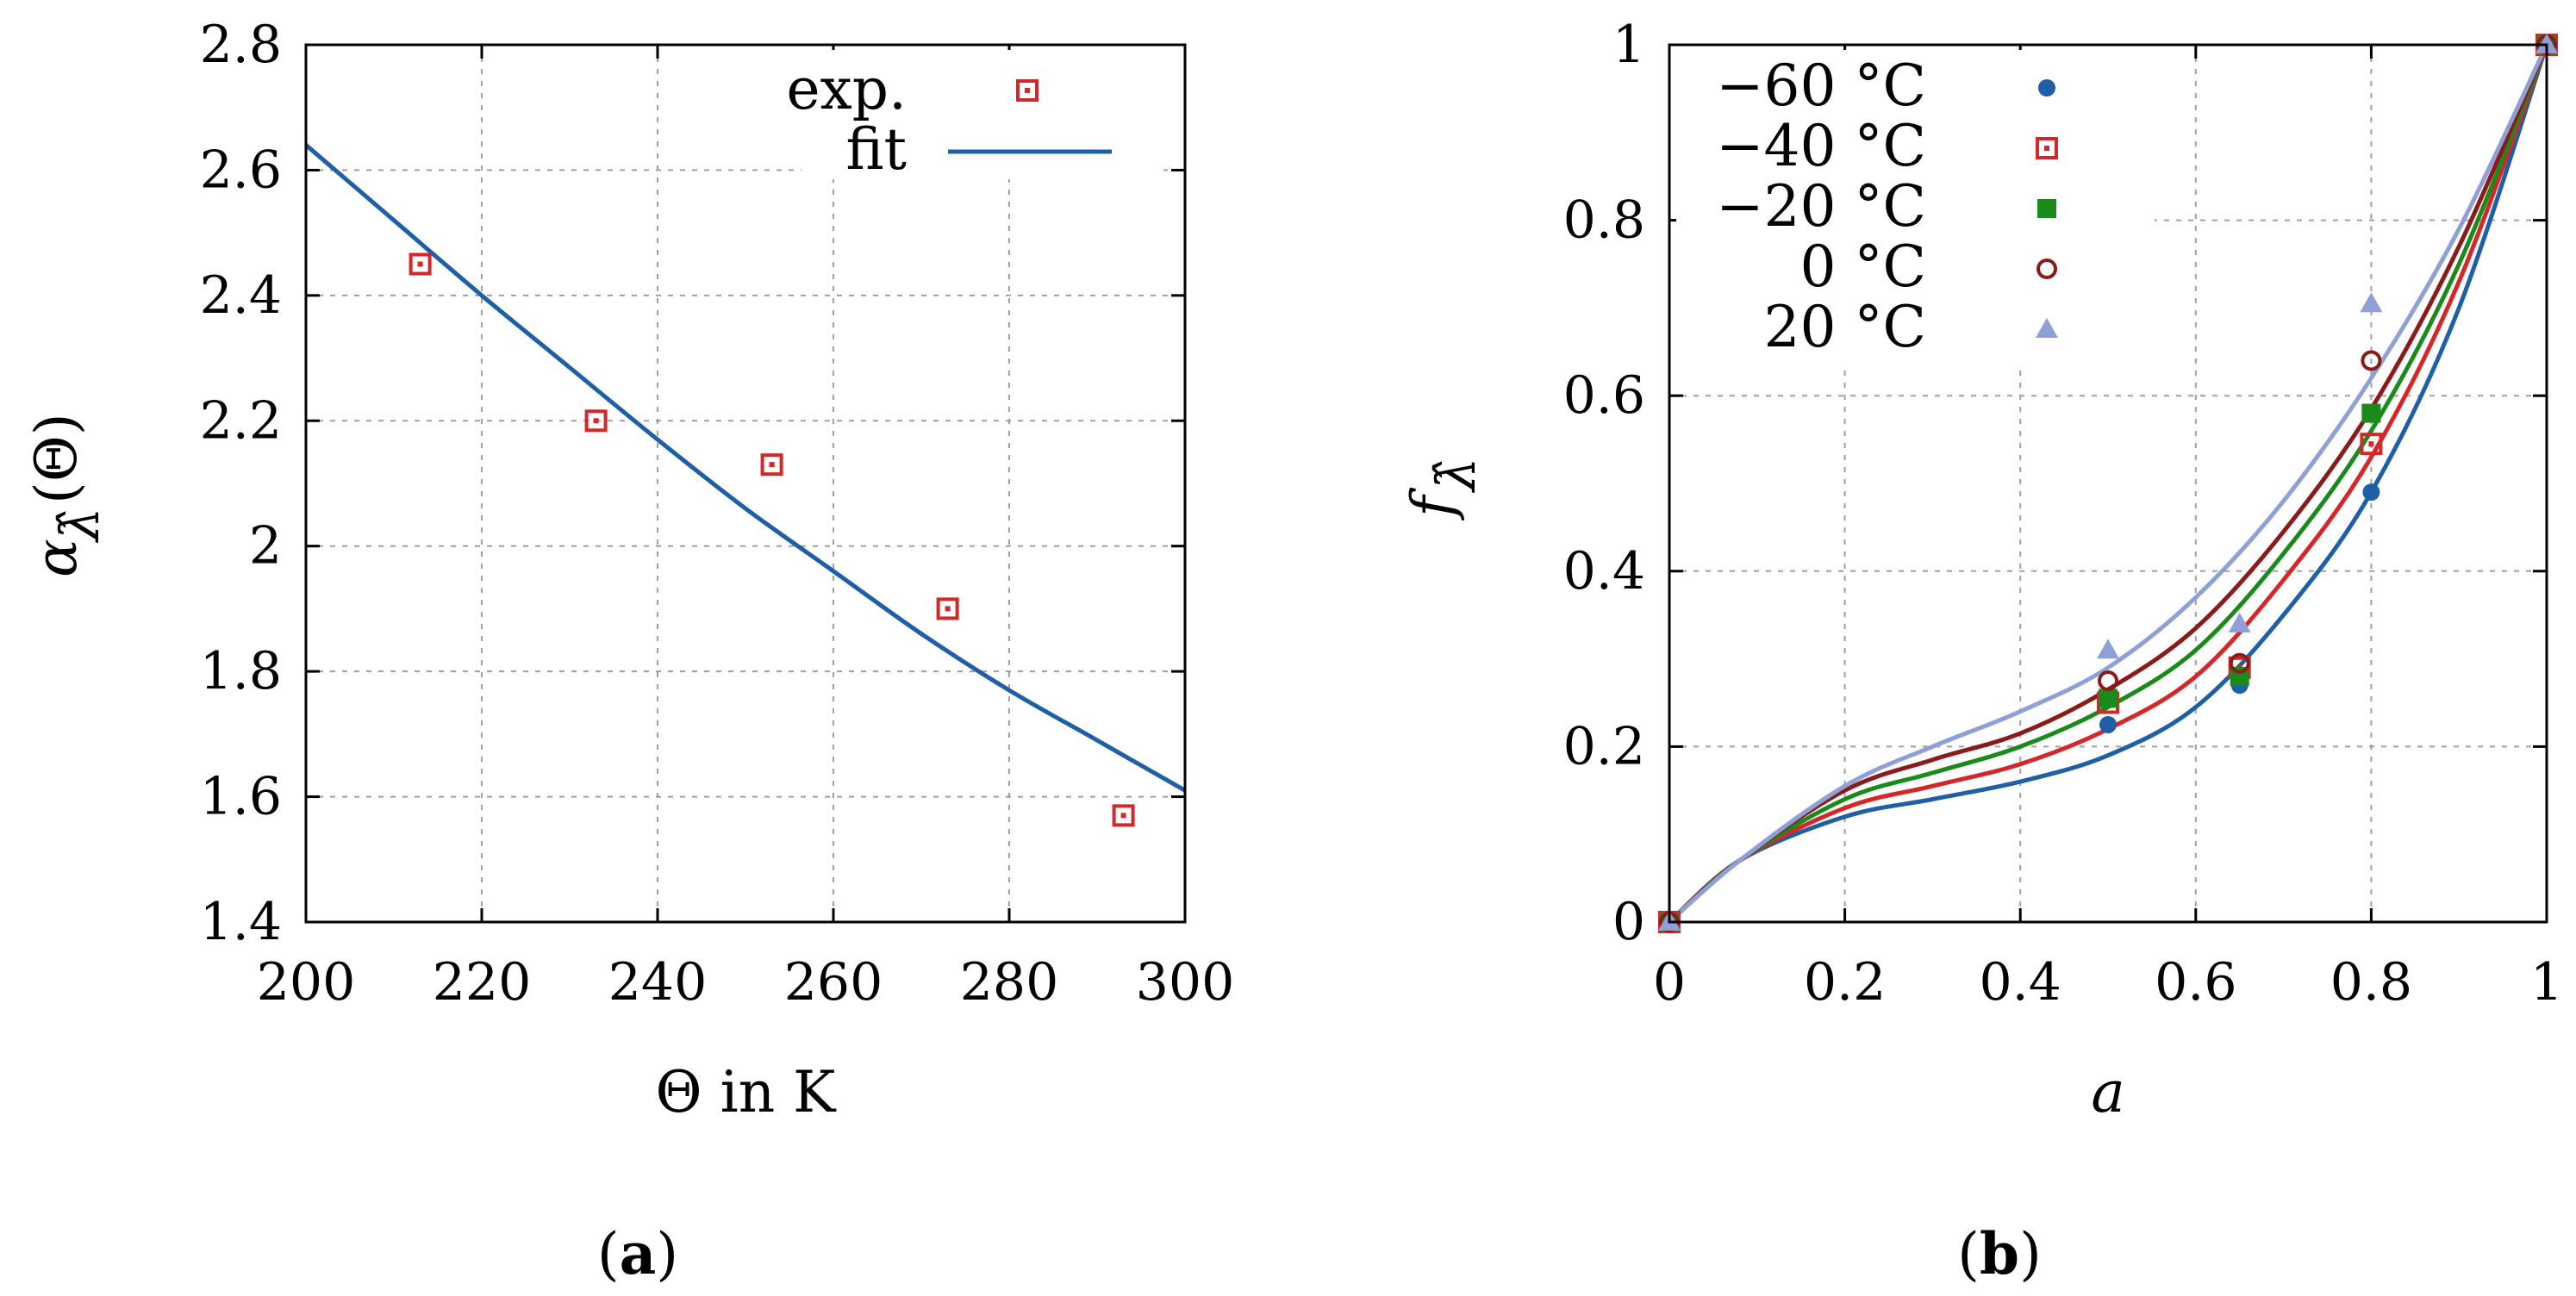  I want to click on y-axis-label: αλ̂ (Θ), so click(67, 495).